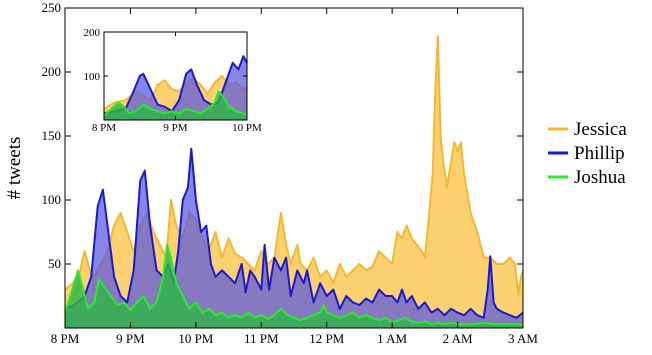 This screenshot has height=355, width=652. I want to click on inset-plot-series, so click(175, 87).